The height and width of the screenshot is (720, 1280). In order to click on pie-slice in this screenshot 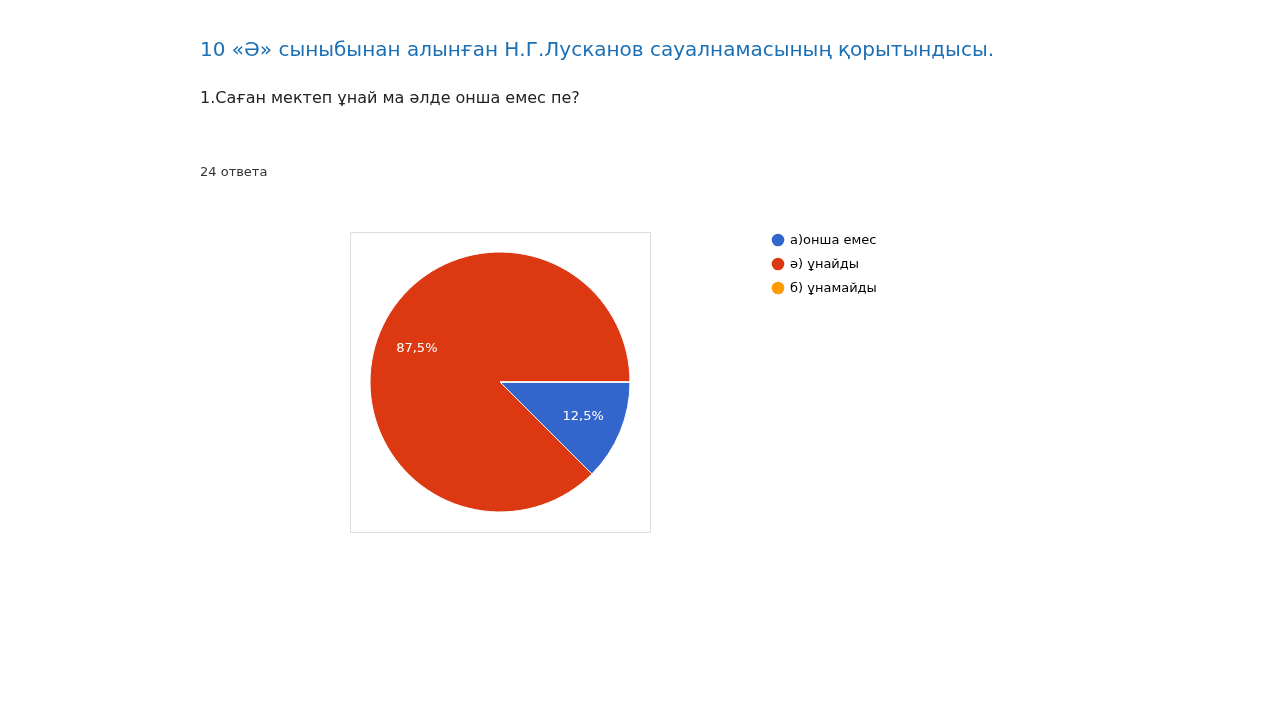, I will do `click(500, 382)`.